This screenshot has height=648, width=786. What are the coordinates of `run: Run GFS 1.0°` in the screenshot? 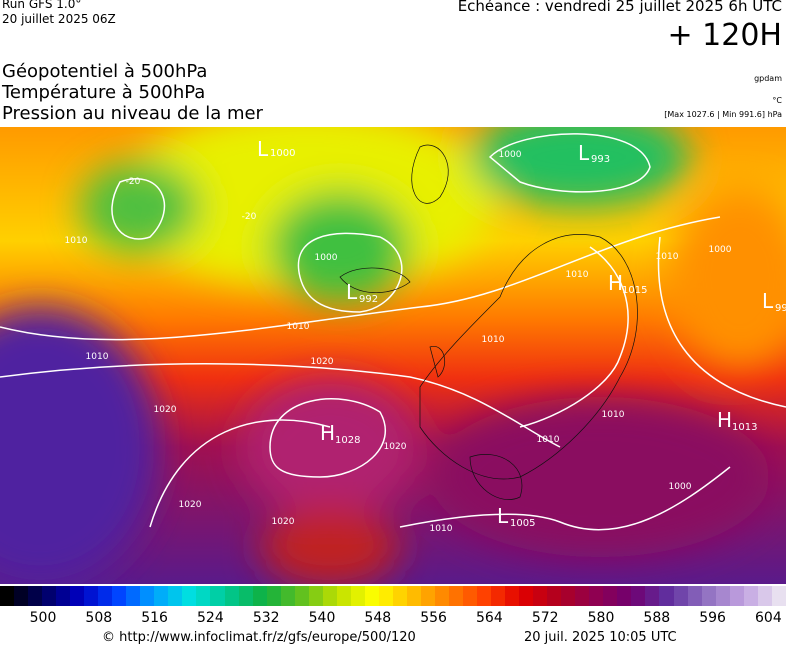 It's located at (42, 5).